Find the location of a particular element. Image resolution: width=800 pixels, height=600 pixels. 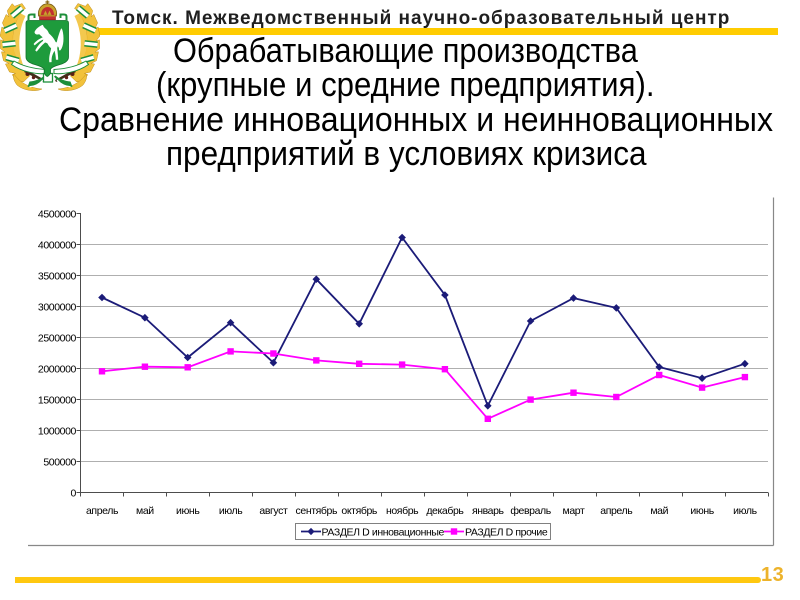

svg-text: РАЗДЕЛ D инновационные is located at coordinates (383, 533).